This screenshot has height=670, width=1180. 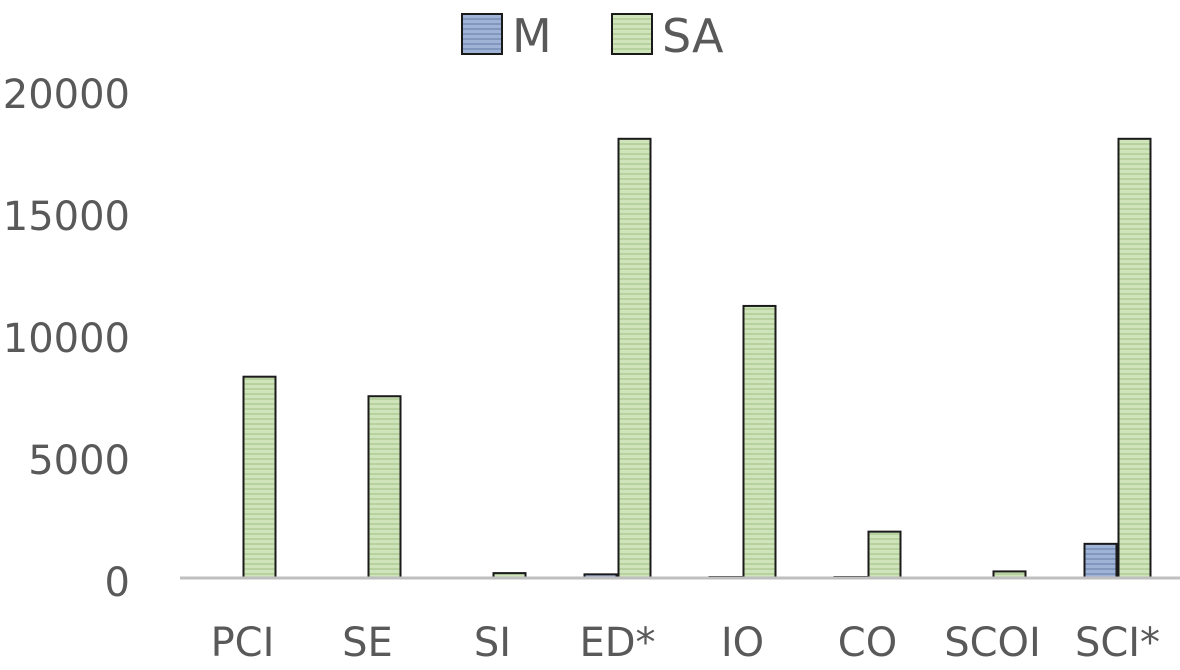 I want to click on legend-label-m: M, so click(x=532, y=36).